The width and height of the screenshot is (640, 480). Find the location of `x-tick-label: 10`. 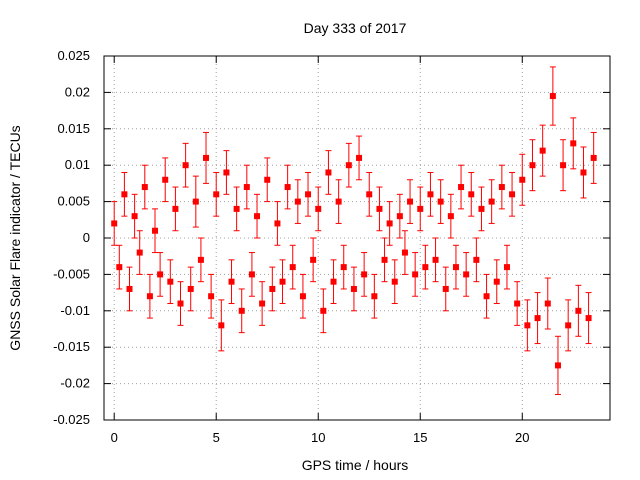

x-tick-label: 10 is located at coordinates (318, 437).